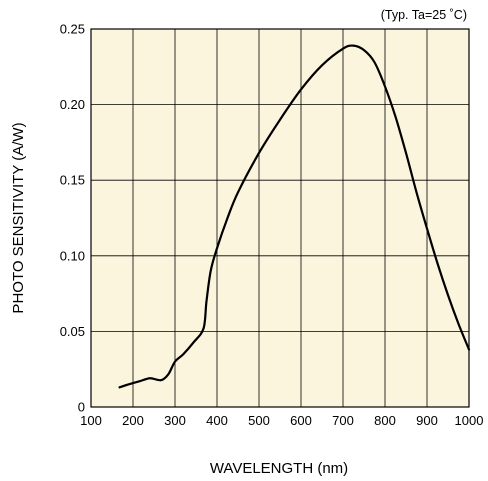  I want to click on y-tick-label: 0.20, so click(72, 104).